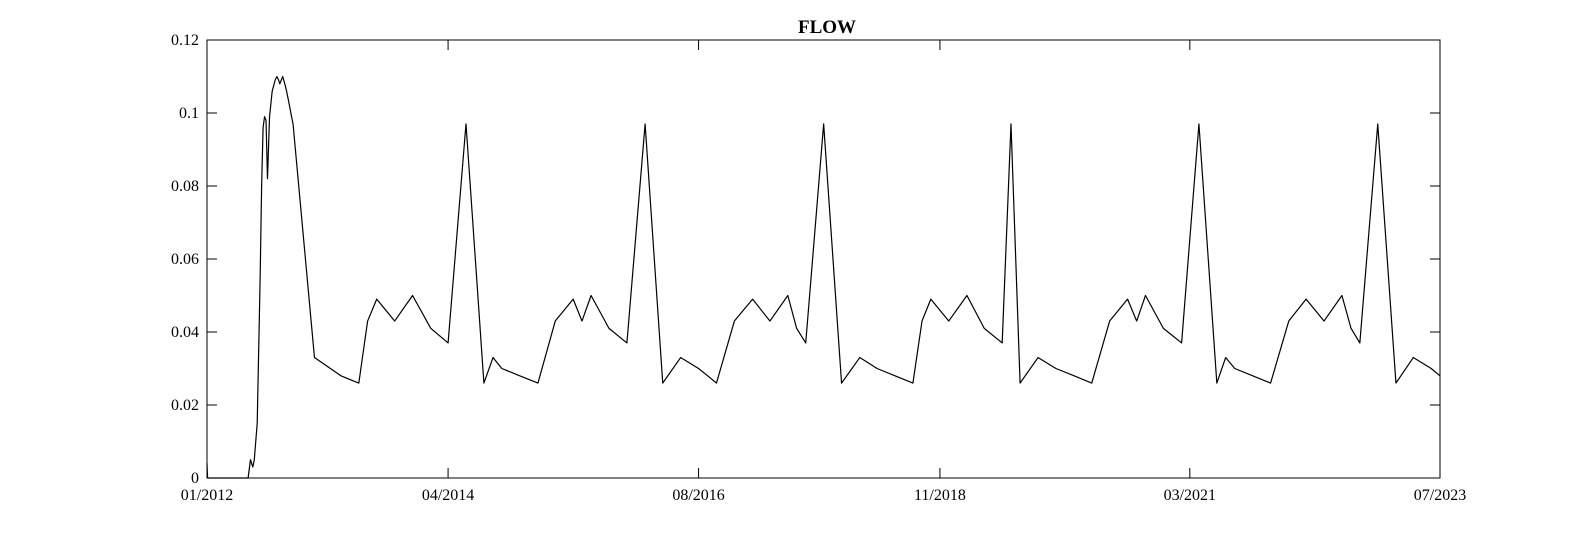 The width and height of the screenshot is (1591, 537). Describe the element at coordinates (940, 495) in the screenshot. I see `x-tick-label: 11/2018` at that location.